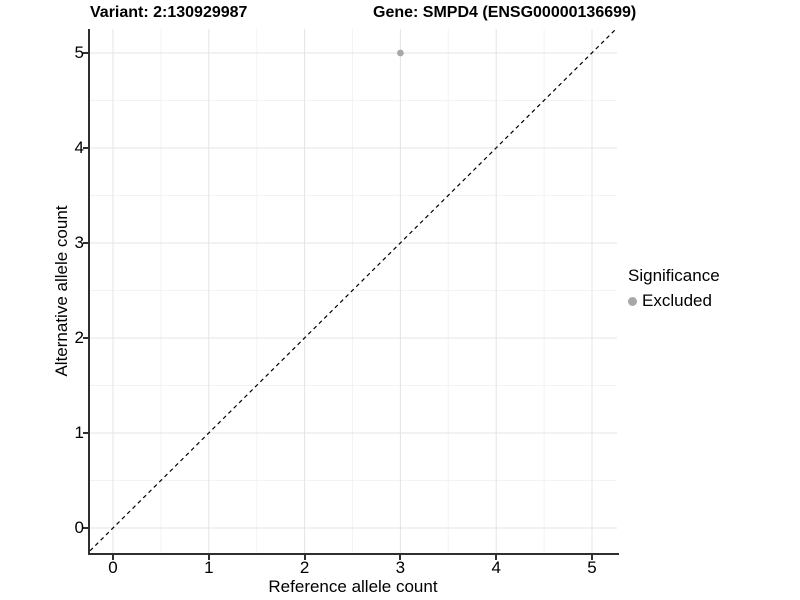  I want to click on x-tick-label: 0, so click(113, 567).